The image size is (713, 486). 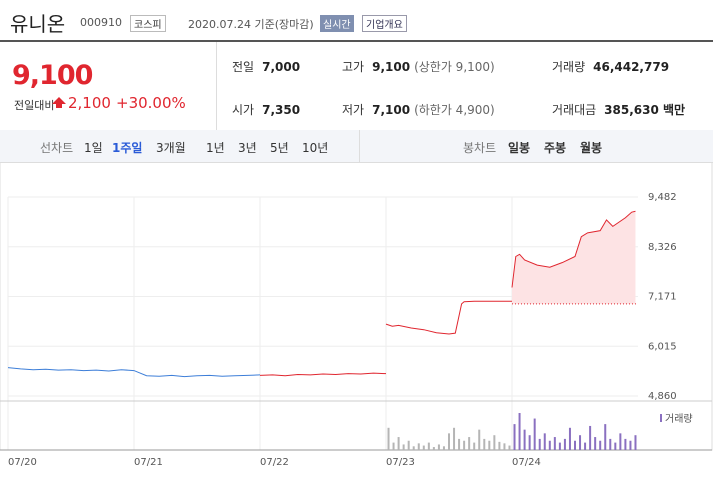 What do you see at coordinates (631, 67) in the screenshot?
I see `info-value: 46,442,779` at bounding box center [631, 67].